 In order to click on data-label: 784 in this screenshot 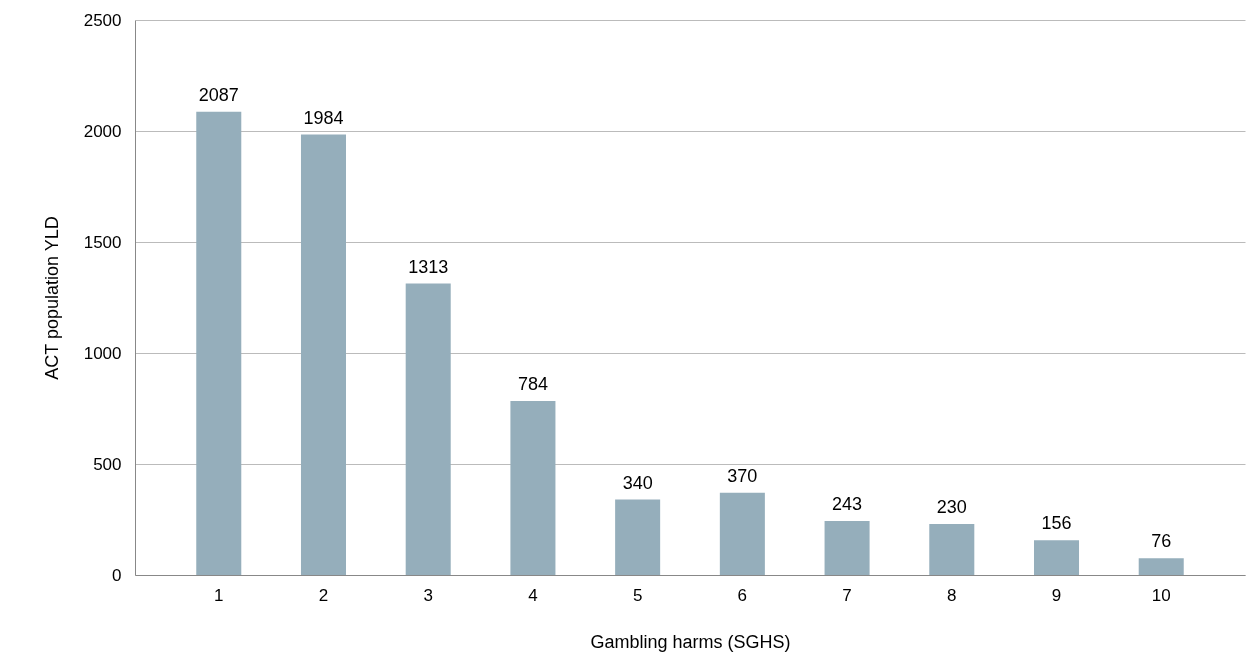, I will do `click(532, 383)`.